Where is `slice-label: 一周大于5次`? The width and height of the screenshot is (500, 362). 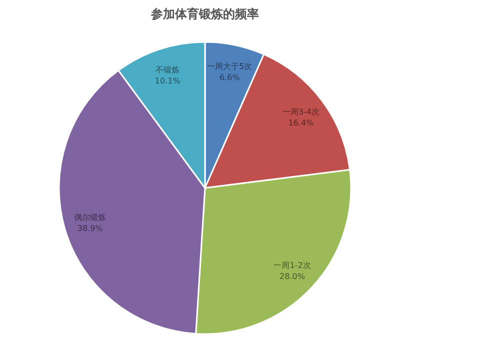
slice-label: 一周大于5次 is located at coordinates (229, 66).